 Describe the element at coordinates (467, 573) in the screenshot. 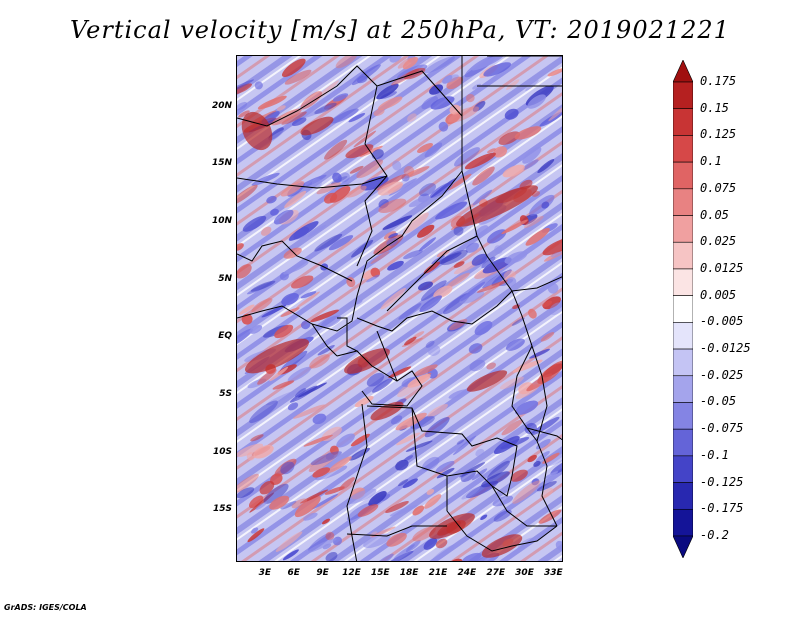

I see `lon-tick-label: 24E` at that location.